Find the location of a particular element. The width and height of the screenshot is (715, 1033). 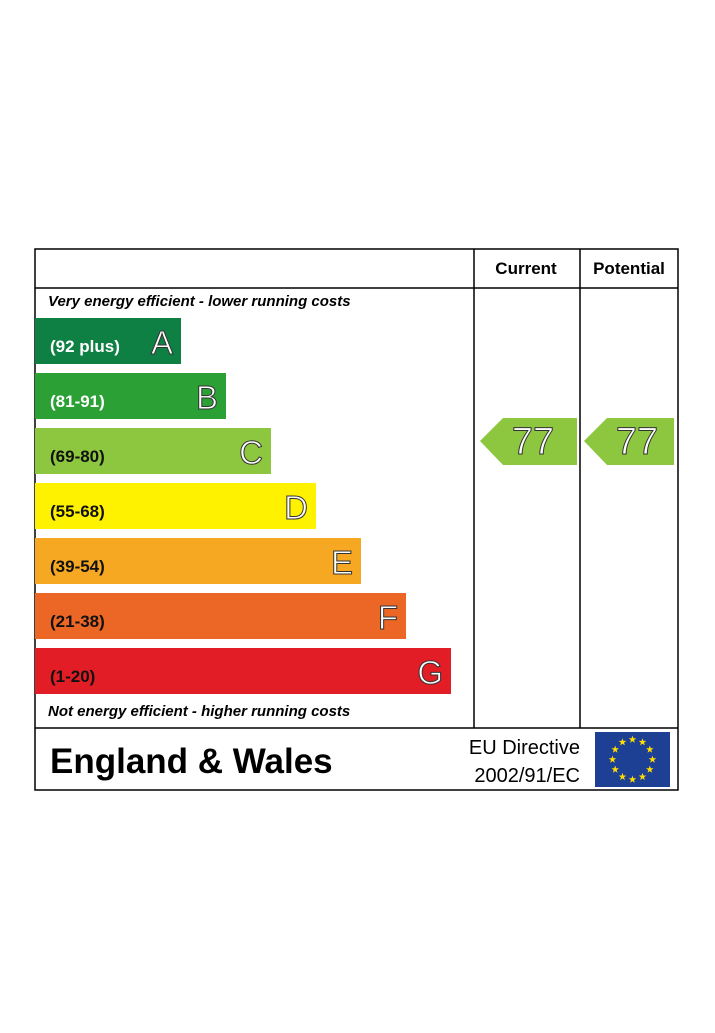

directive-line: EU Directive is located at coordinates (524, 748).